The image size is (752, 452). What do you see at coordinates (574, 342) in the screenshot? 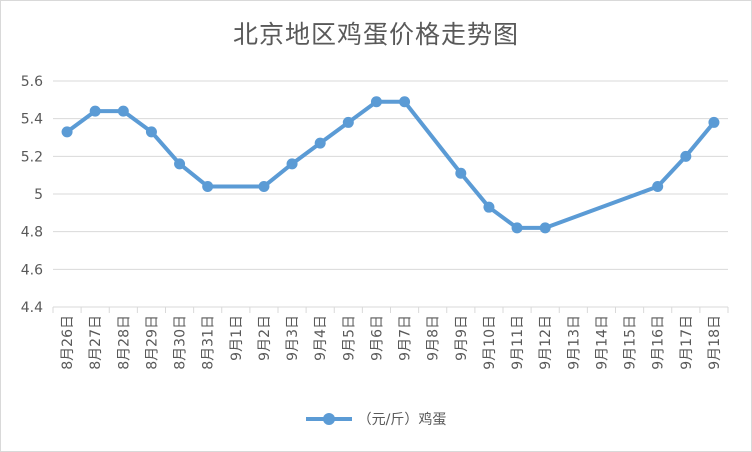
I see `x-tick-label: 9月13日` at bounding box center [574, 342].